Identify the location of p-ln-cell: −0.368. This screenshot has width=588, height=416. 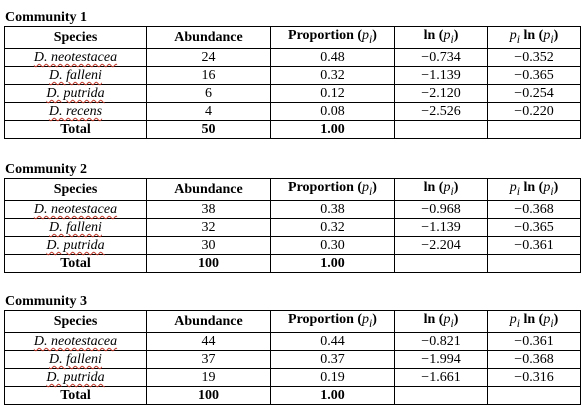
(534, 359).